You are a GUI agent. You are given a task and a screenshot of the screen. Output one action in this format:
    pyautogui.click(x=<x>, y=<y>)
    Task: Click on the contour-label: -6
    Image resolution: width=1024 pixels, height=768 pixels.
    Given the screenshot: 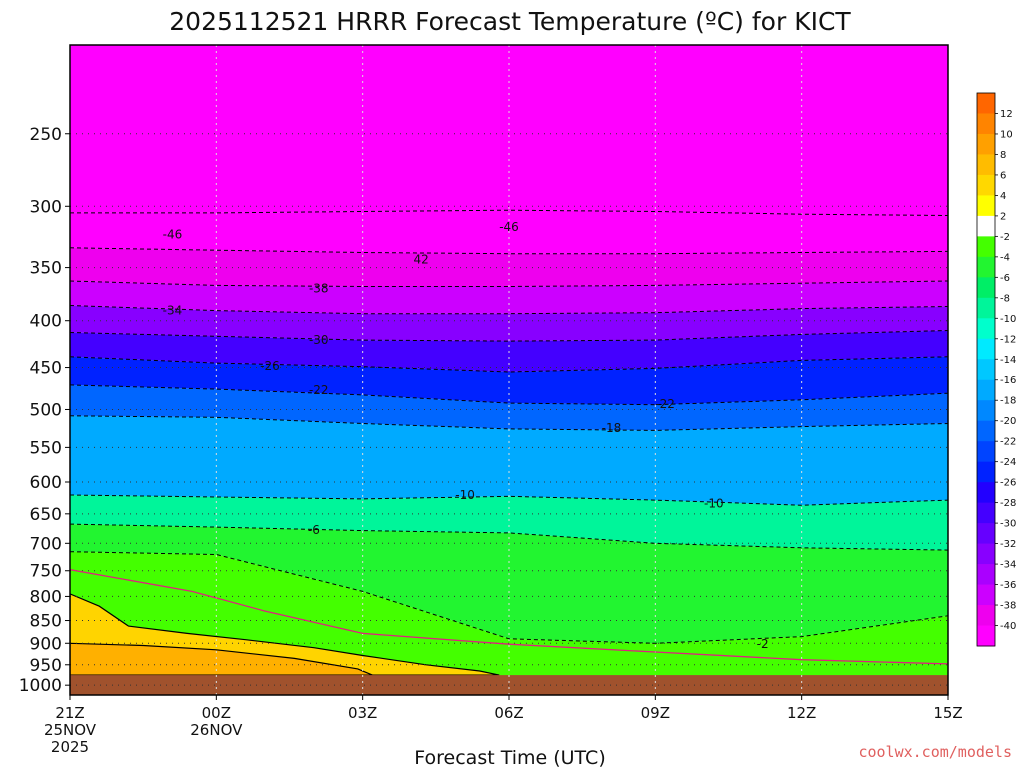 What is the action you would take?
    pyautogui.click(x=314, y=530)
    